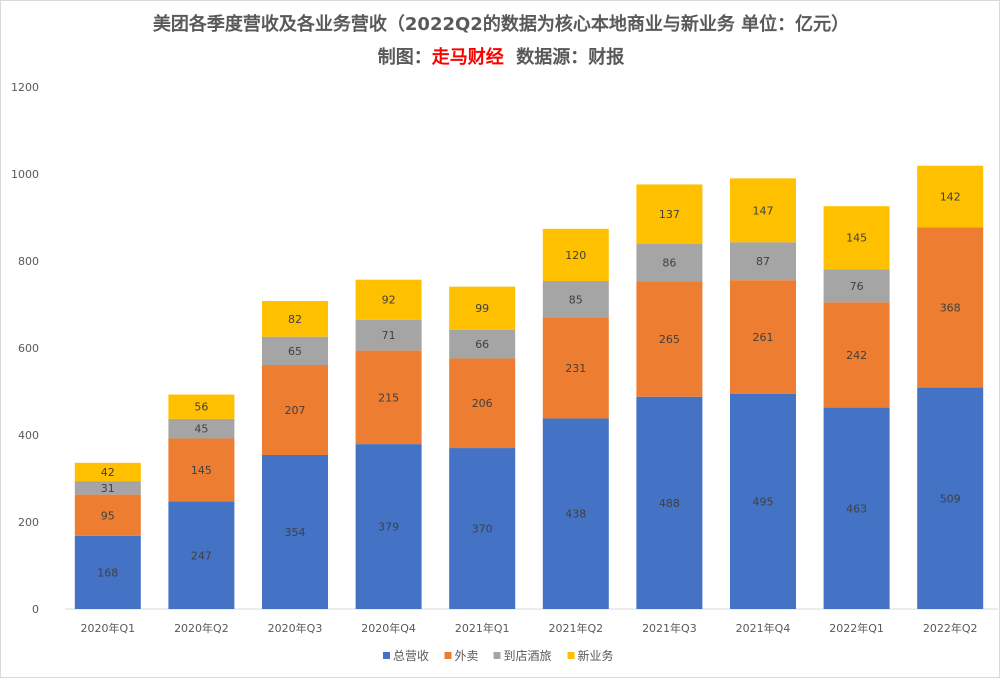  I want to click on data-label: 168, so click(107, 572).